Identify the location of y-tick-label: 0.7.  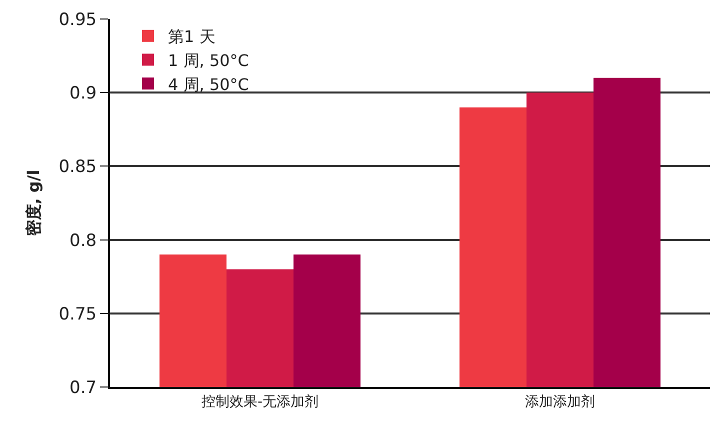
(83, 388).